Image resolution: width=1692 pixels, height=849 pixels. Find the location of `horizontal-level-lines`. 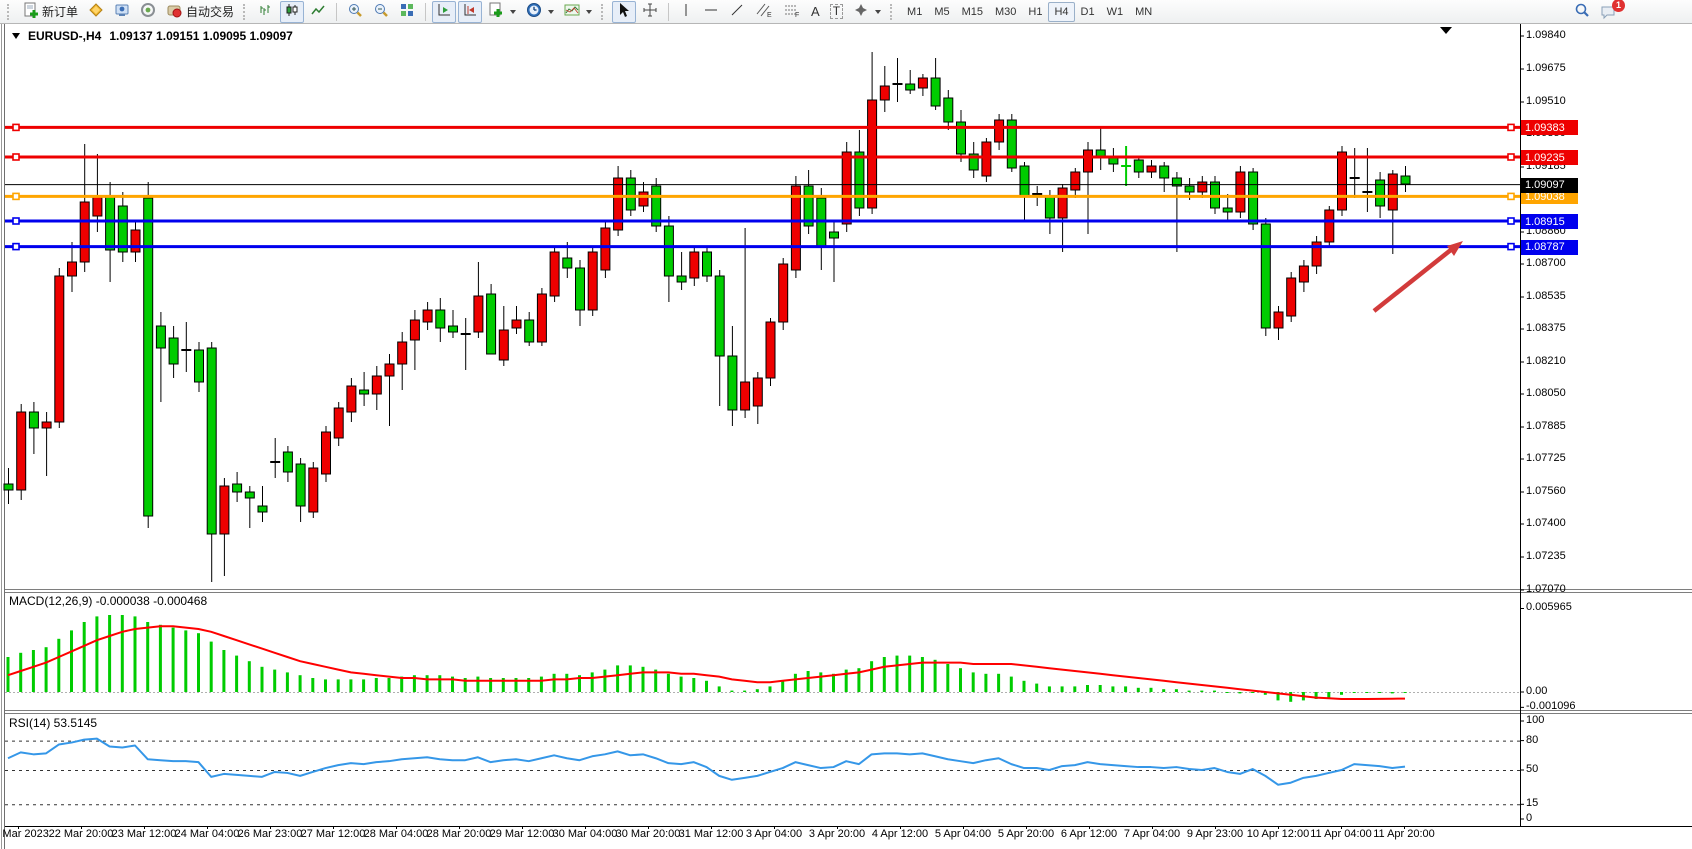

horizontal-level-lines is located at coordinates (762, 187).